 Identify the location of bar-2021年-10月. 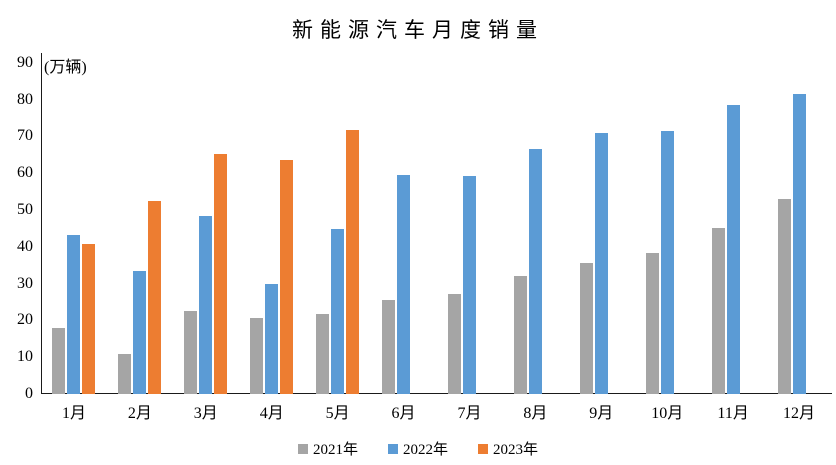
(652, 323).